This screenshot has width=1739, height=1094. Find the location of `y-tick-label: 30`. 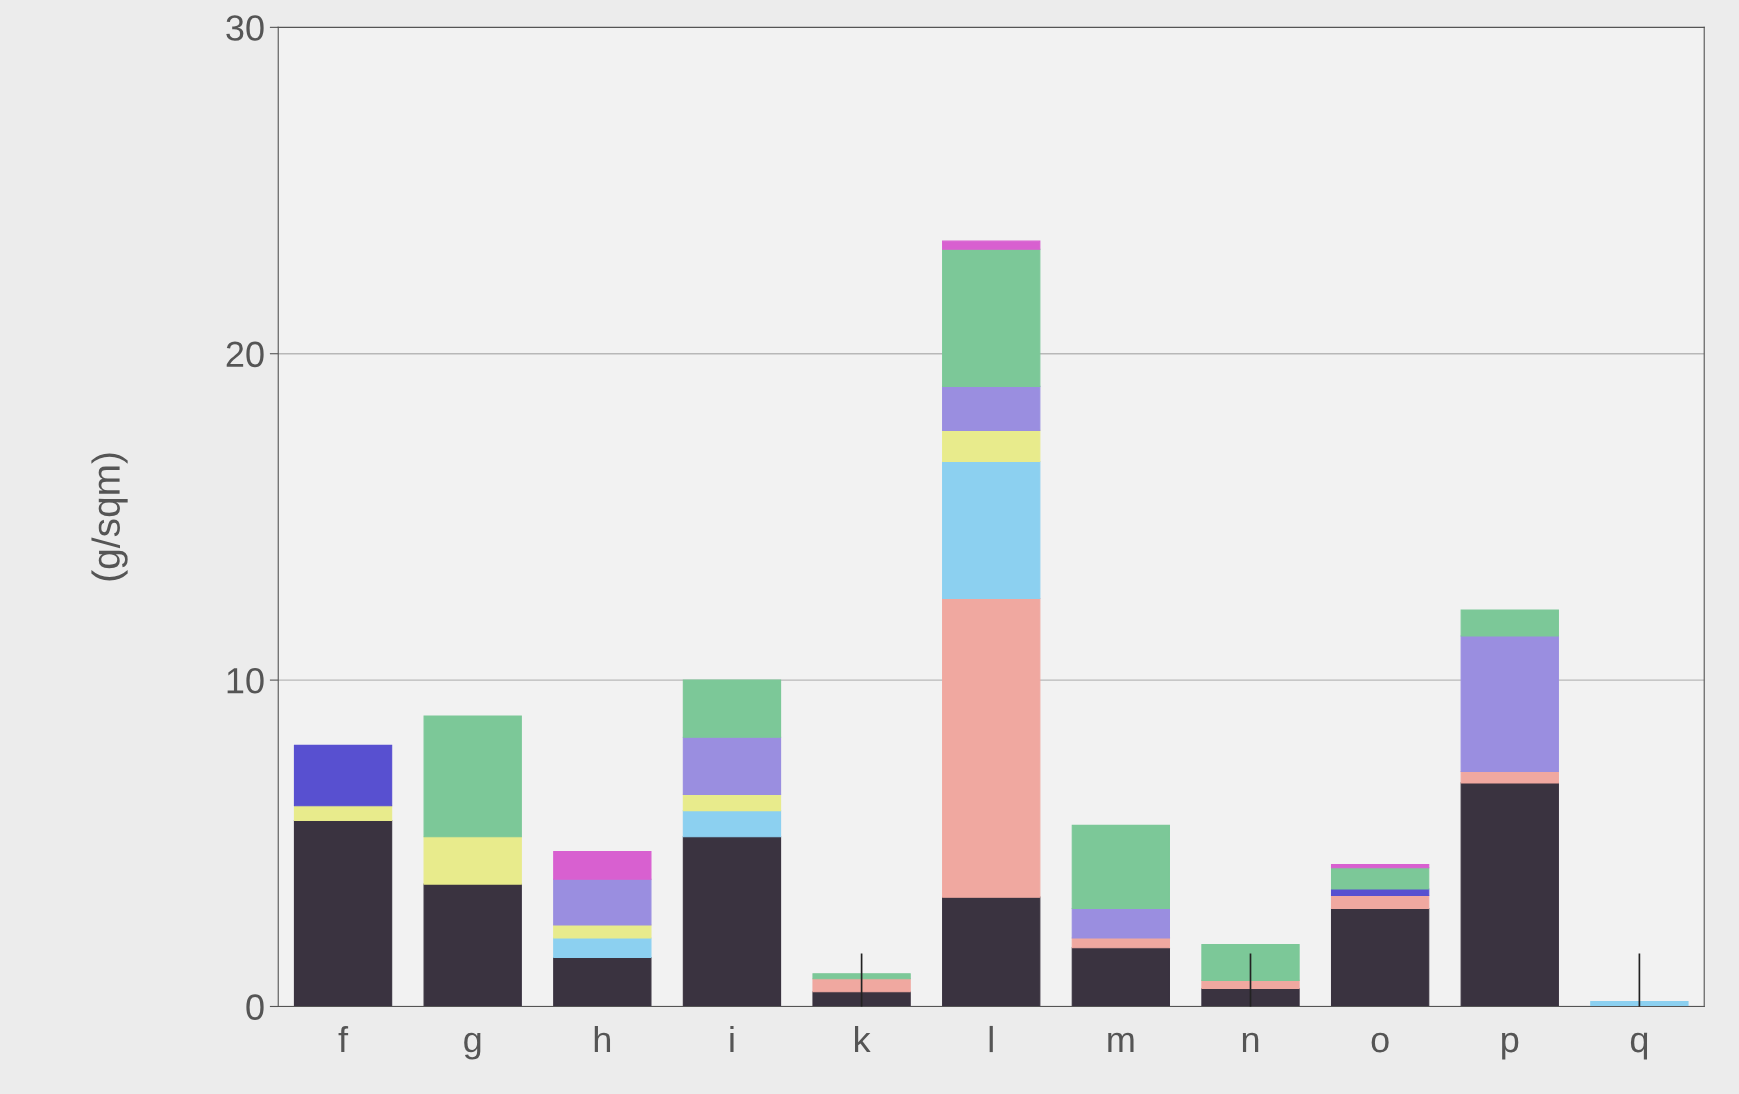

y-tick-label: 30 is located at coordinates (245, 28).